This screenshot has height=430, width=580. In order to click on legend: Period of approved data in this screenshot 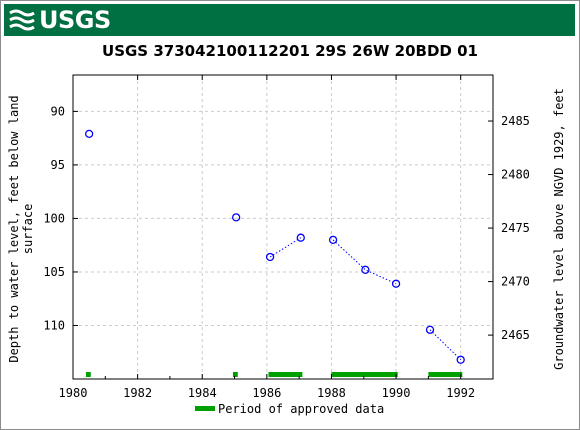, I will do `click(289, 409)`.